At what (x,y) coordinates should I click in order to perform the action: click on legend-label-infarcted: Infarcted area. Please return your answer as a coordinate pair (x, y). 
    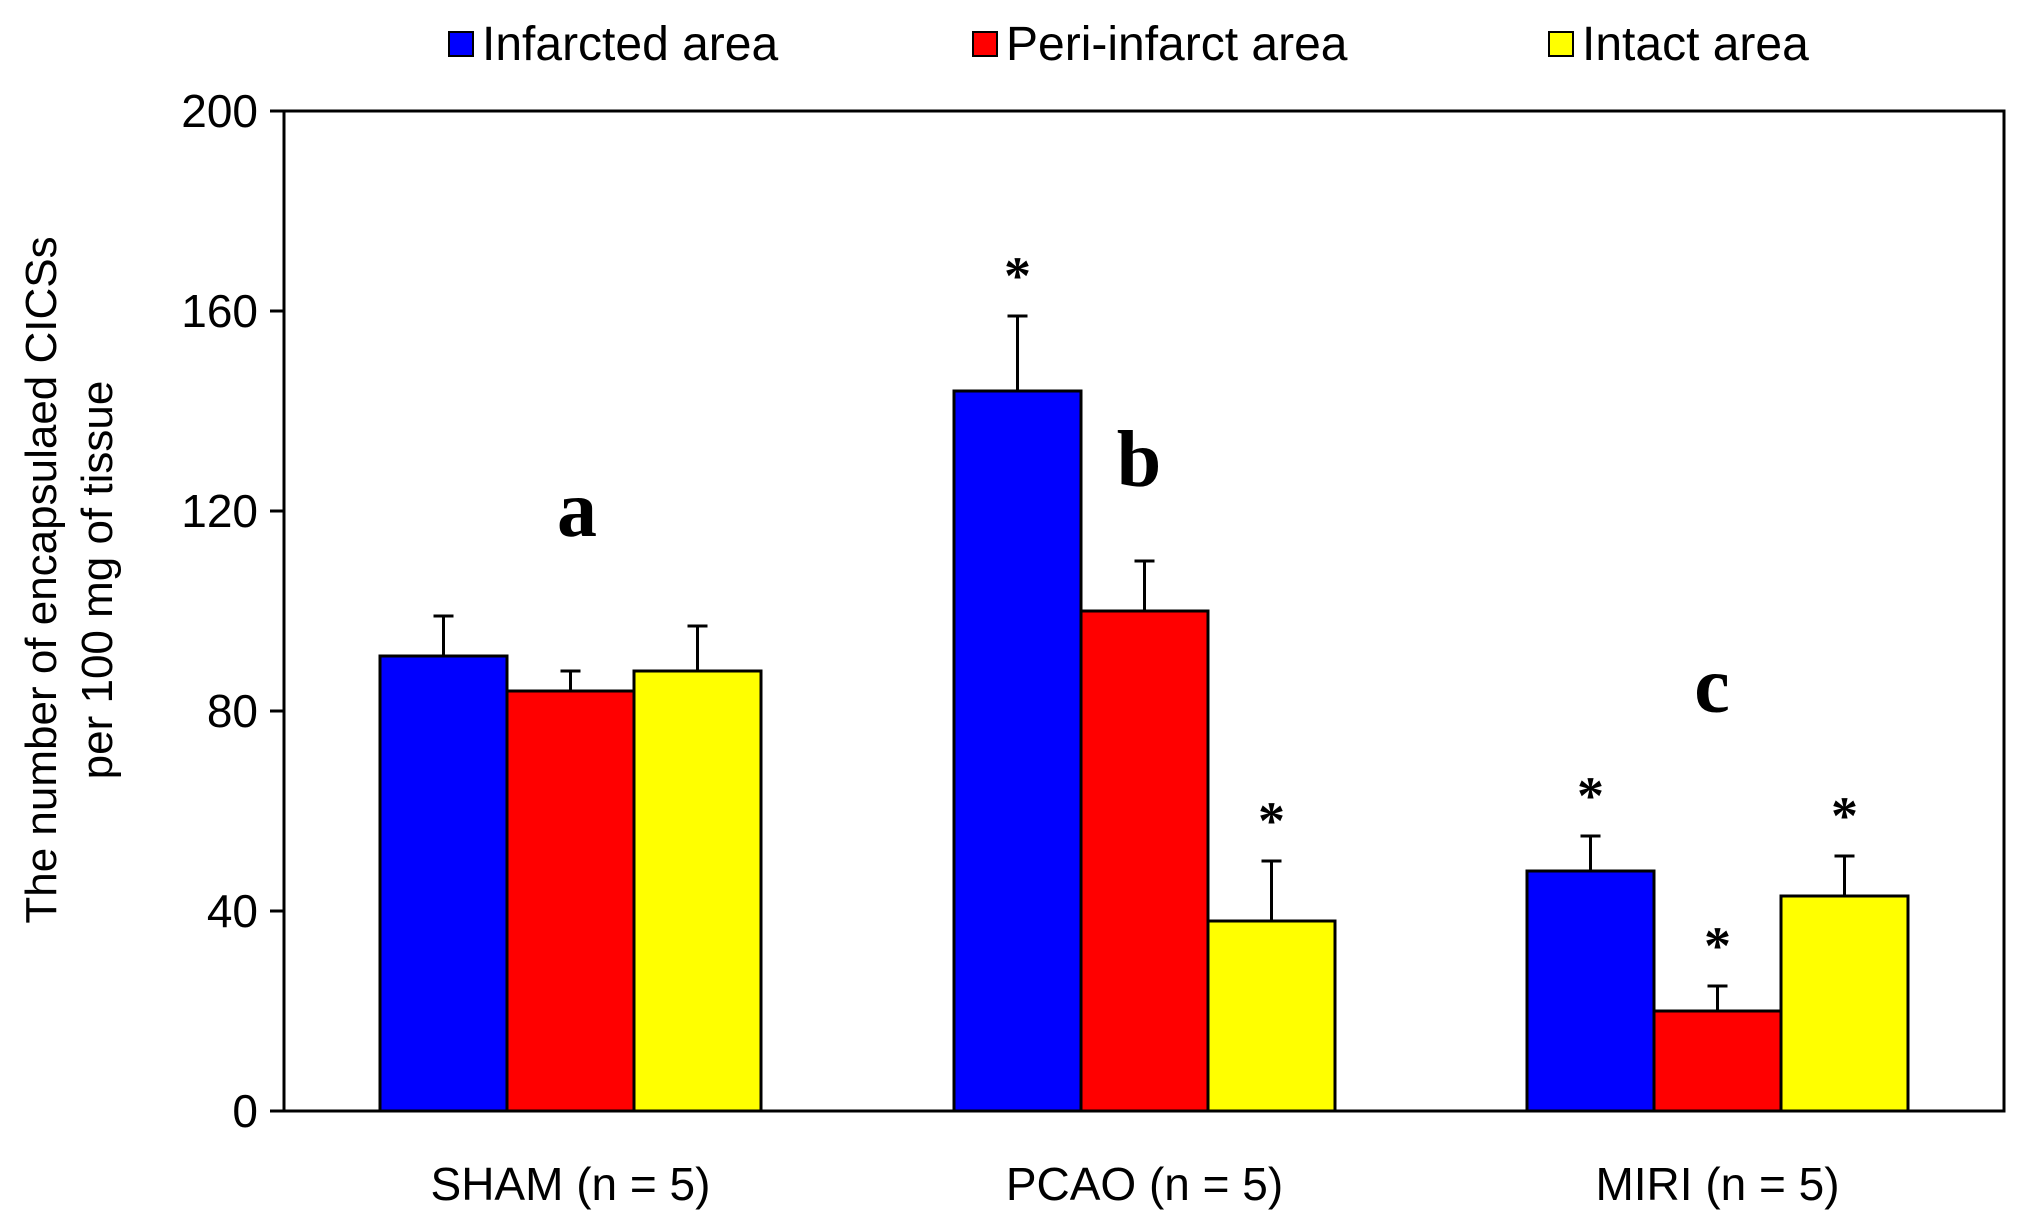
    Looking at the image, I should click on (630, 44).